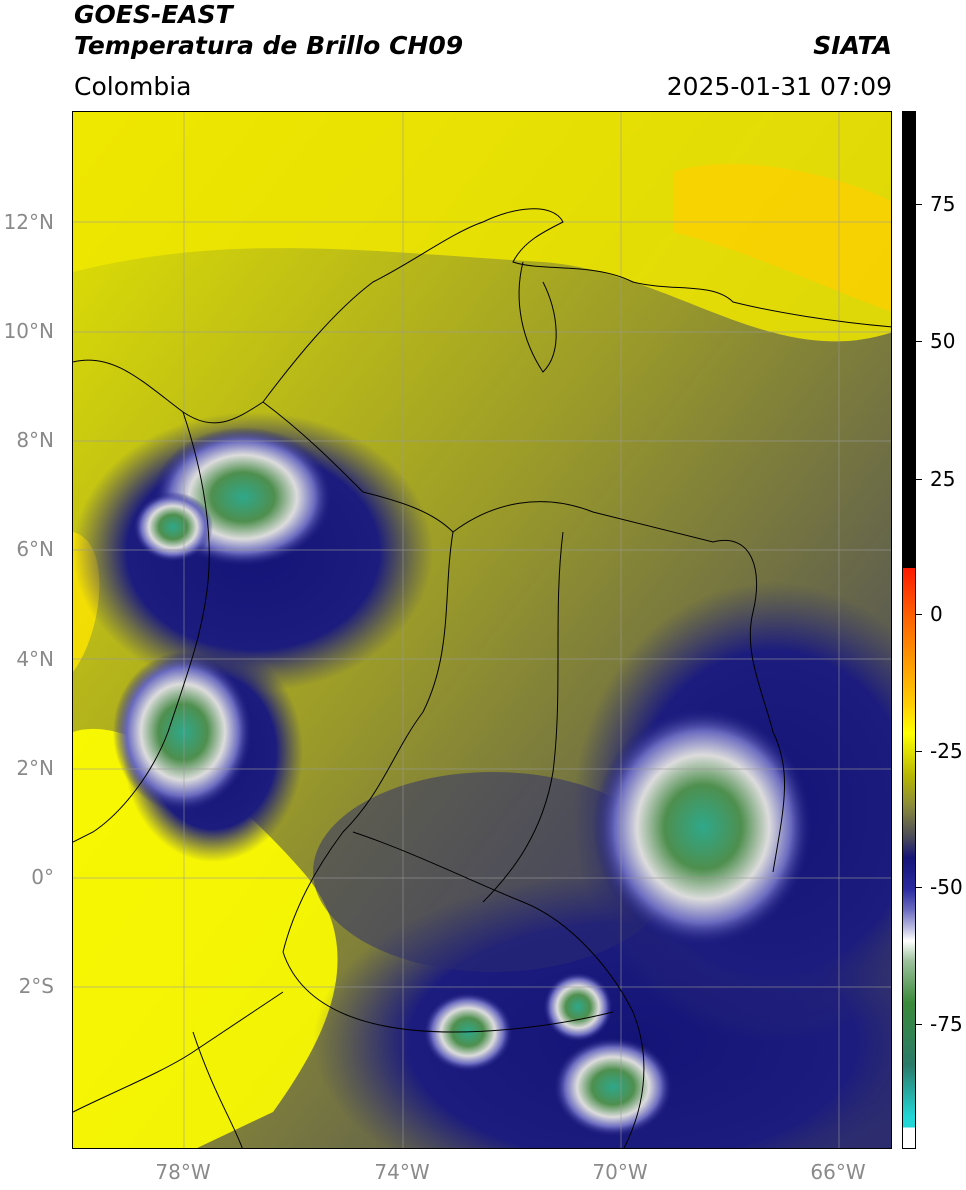 The width and height of the screenshot is (966, 1190). What do you see at coordinates (42, 877) in the screenshot?
I see `lat-label-0: 0°` at bounding box center [42, 877].